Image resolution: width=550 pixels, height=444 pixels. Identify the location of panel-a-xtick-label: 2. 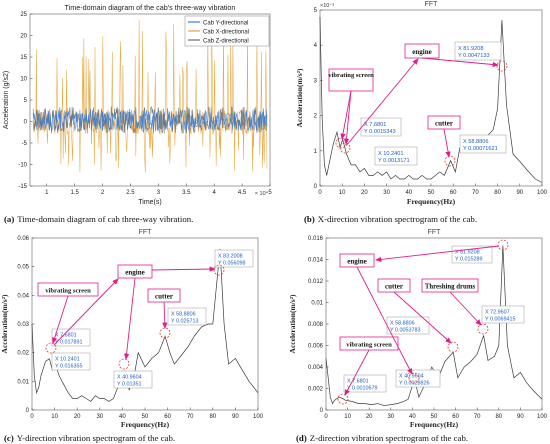
(103, 193).